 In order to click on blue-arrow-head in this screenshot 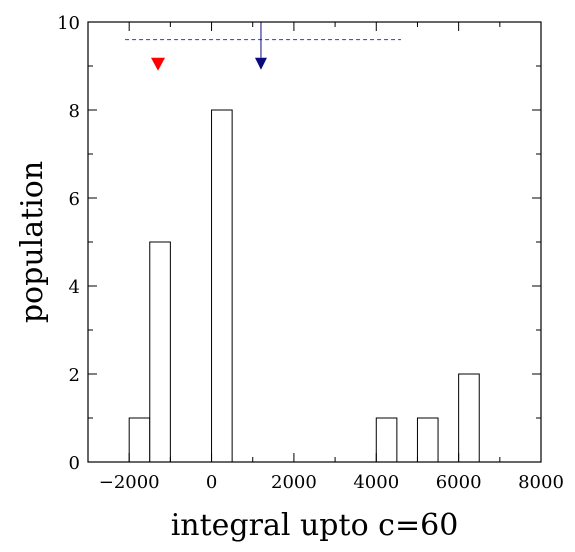, I will do `click(260, 63)`.